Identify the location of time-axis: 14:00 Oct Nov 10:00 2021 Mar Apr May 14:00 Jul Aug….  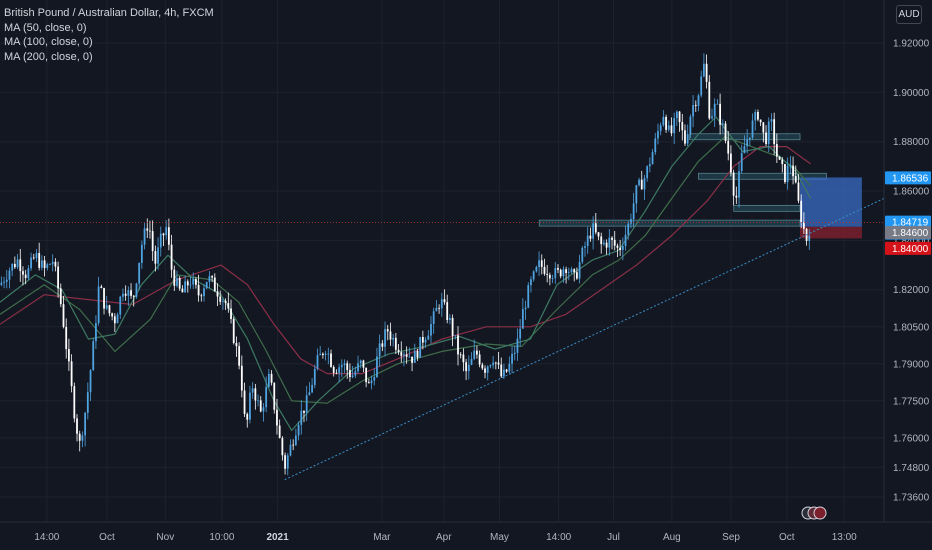
(466, 535).